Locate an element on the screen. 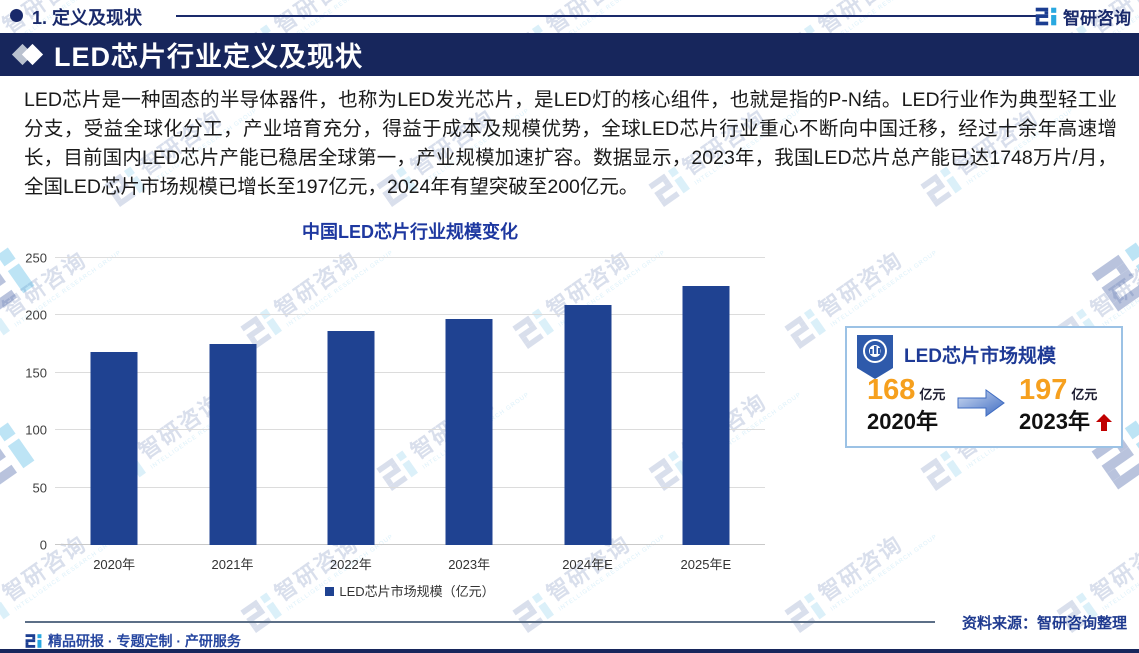 This screenshot has height=653, width=1139. stat-2023: 197 亿元 2023年 is located at coordinates (1065, 404).